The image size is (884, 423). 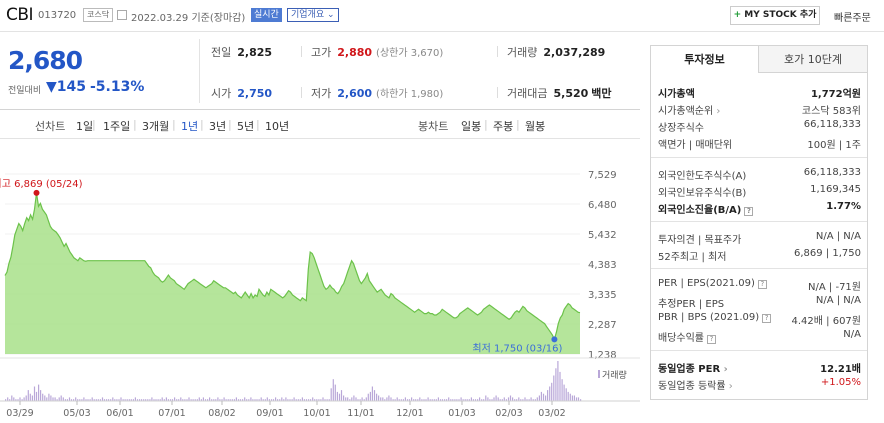 What do you see at coordinates (36, 192) in the screenshot?
I see `high-marker` at bounding box center [36, 192].